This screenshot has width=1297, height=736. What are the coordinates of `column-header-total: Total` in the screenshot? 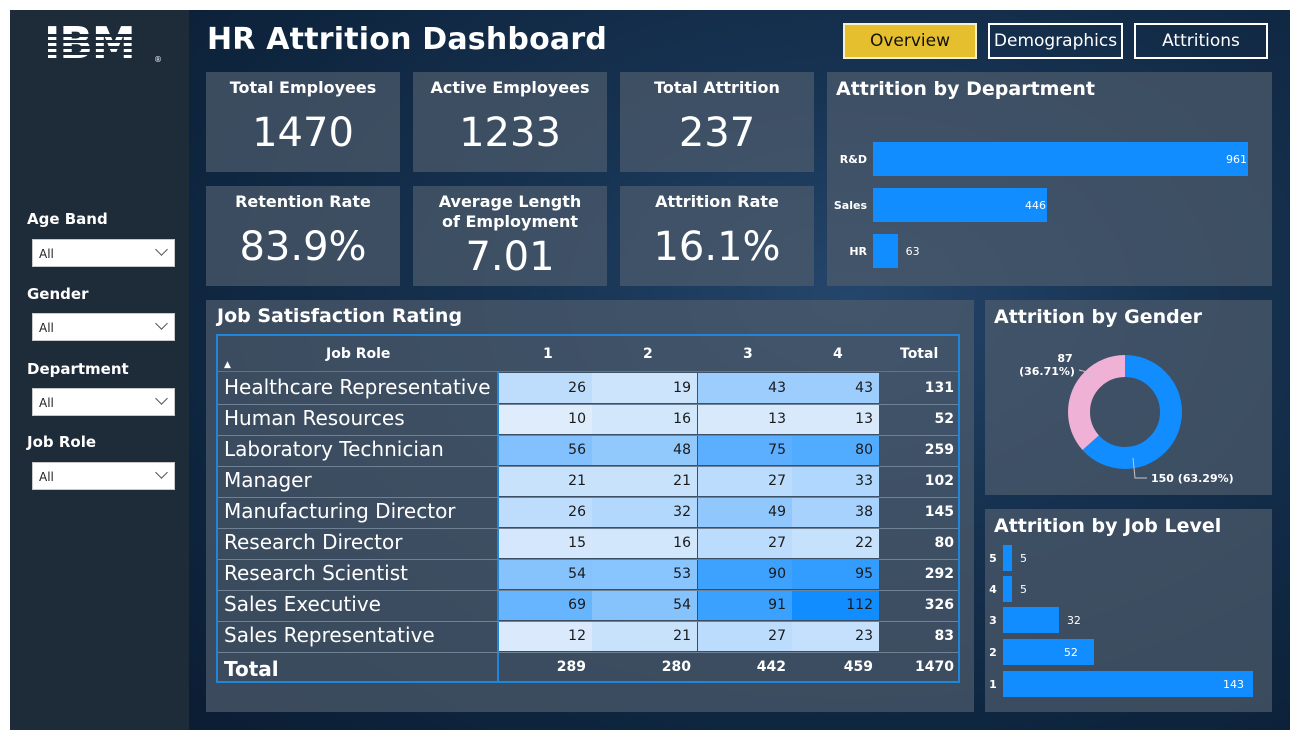 It's located at (919, 354).